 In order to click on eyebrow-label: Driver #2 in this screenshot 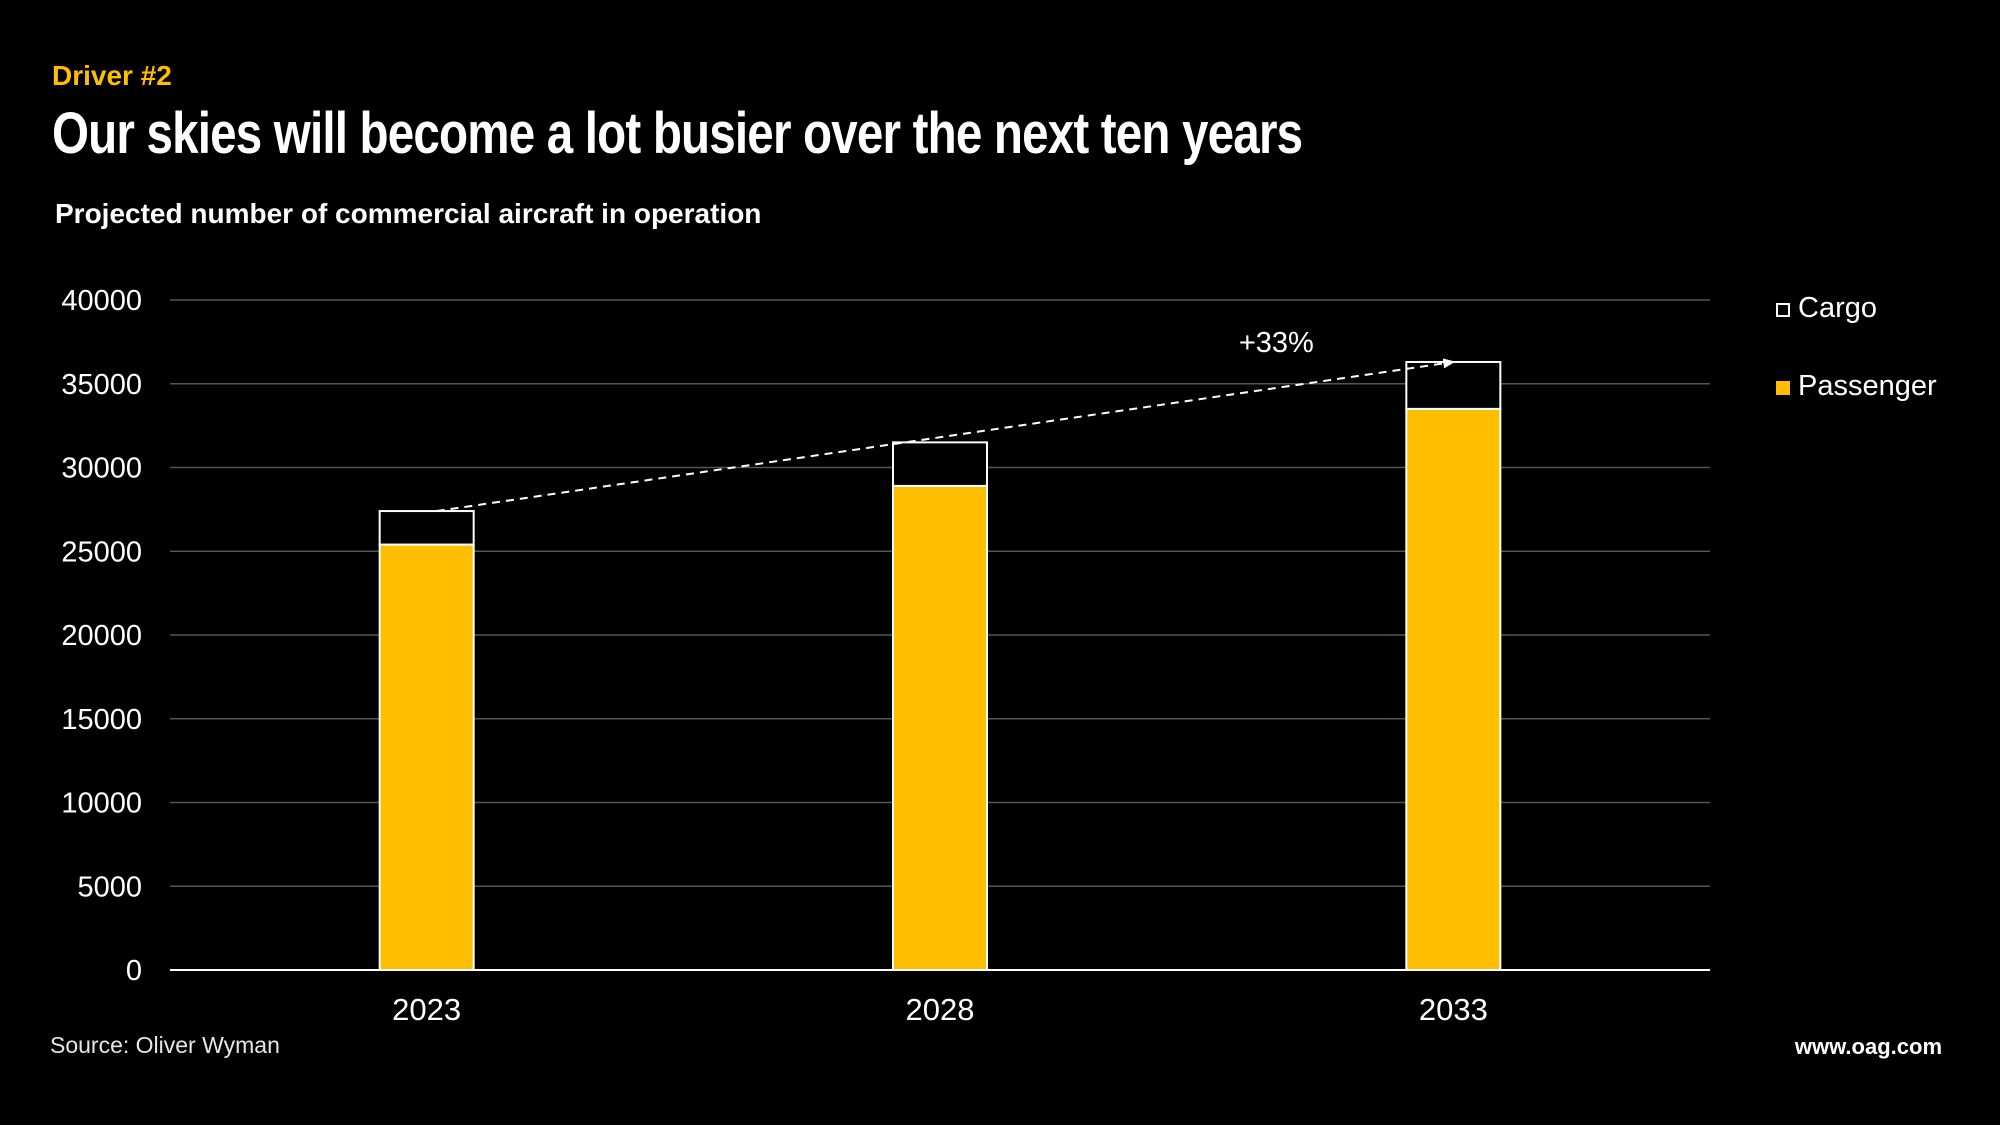, I will do `click(112, 75)`.